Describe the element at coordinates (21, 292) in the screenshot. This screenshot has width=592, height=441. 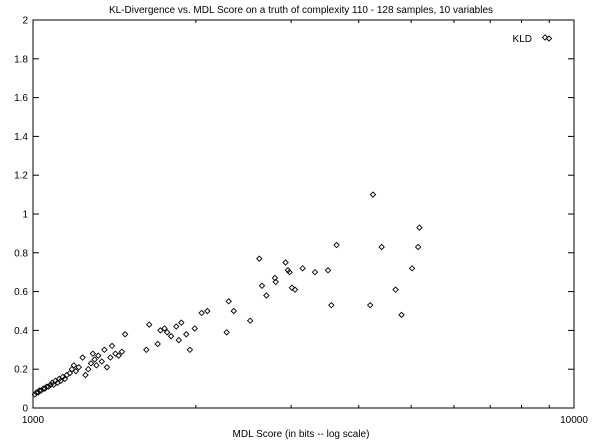
I see `y-tick-label: 0.6` at that location.